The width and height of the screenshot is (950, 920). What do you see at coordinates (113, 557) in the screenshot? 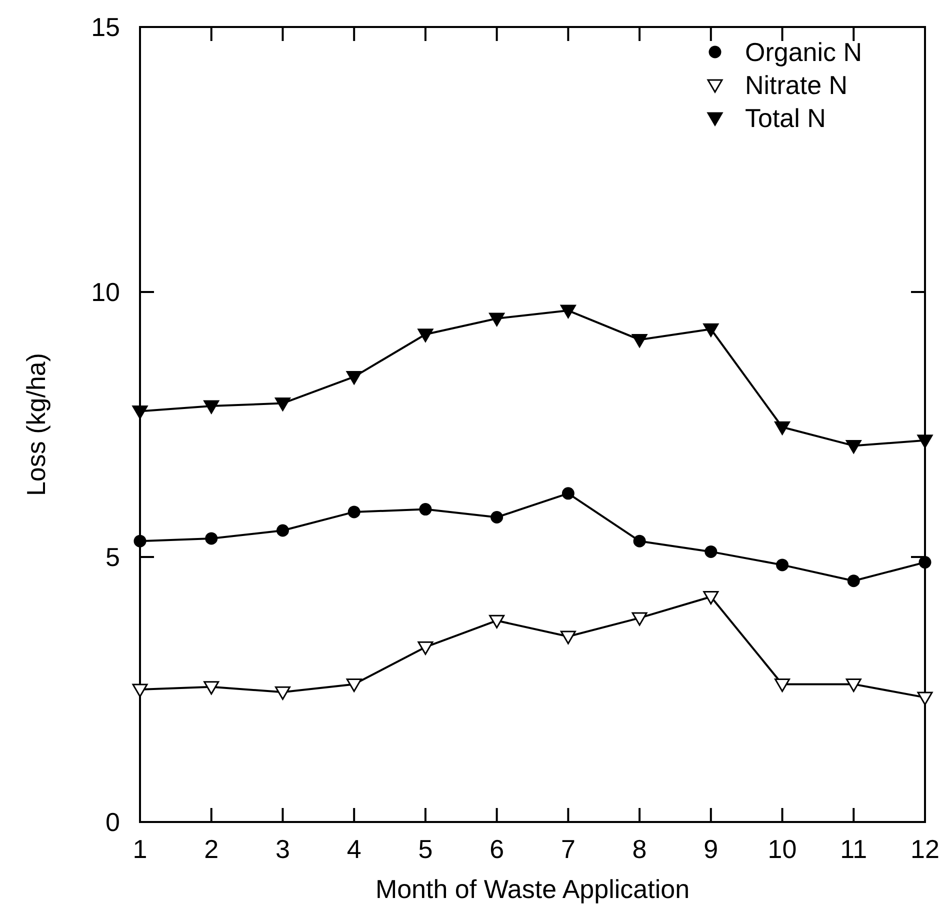
I see `y-tick-label: 5` at bounding box center [113, 557].